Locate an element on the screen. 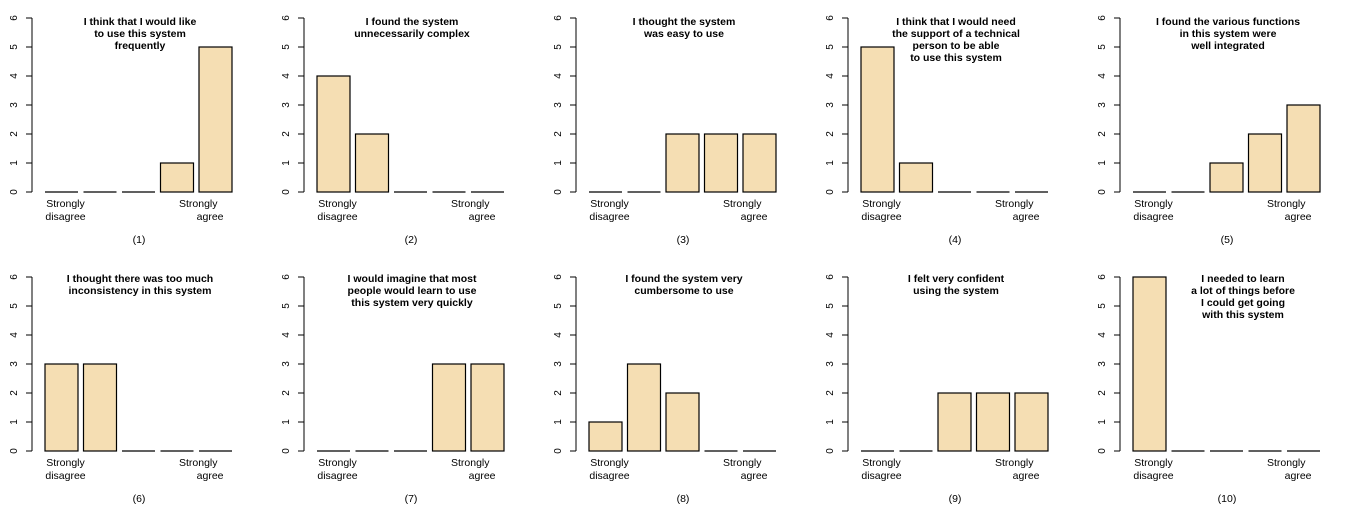 The height and width of the screenshot is (518, 1363). panel-index-label: (6) is located at coordinates (139, 499).